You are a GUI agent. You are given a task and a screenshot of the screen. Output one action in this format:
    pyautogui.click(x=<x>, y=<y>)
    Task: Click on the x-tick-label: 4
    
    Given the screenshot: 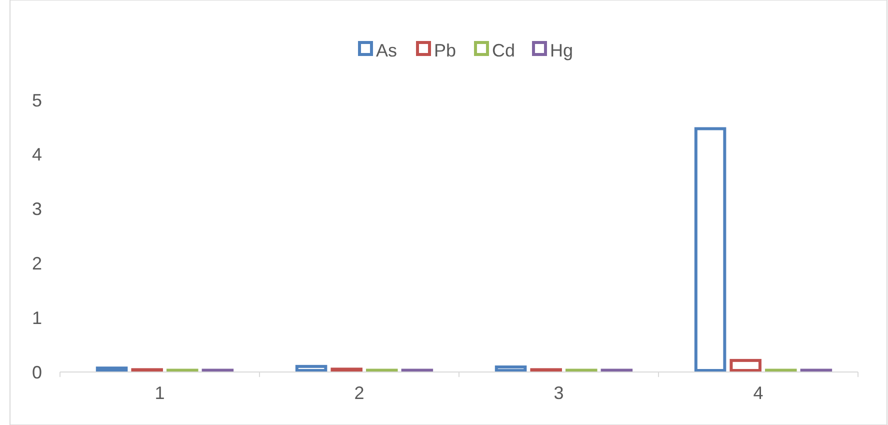 What is the action you would take?
    pyautogui.click(x=758, y=393)
    